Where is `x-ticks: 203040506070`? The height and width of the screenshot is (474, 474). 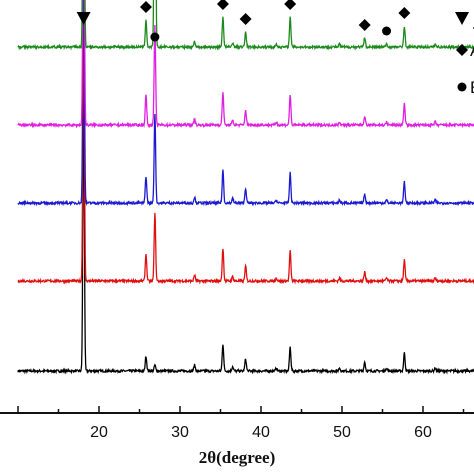
x-ticks: 203040506070 is located at coordinates (241, 423).